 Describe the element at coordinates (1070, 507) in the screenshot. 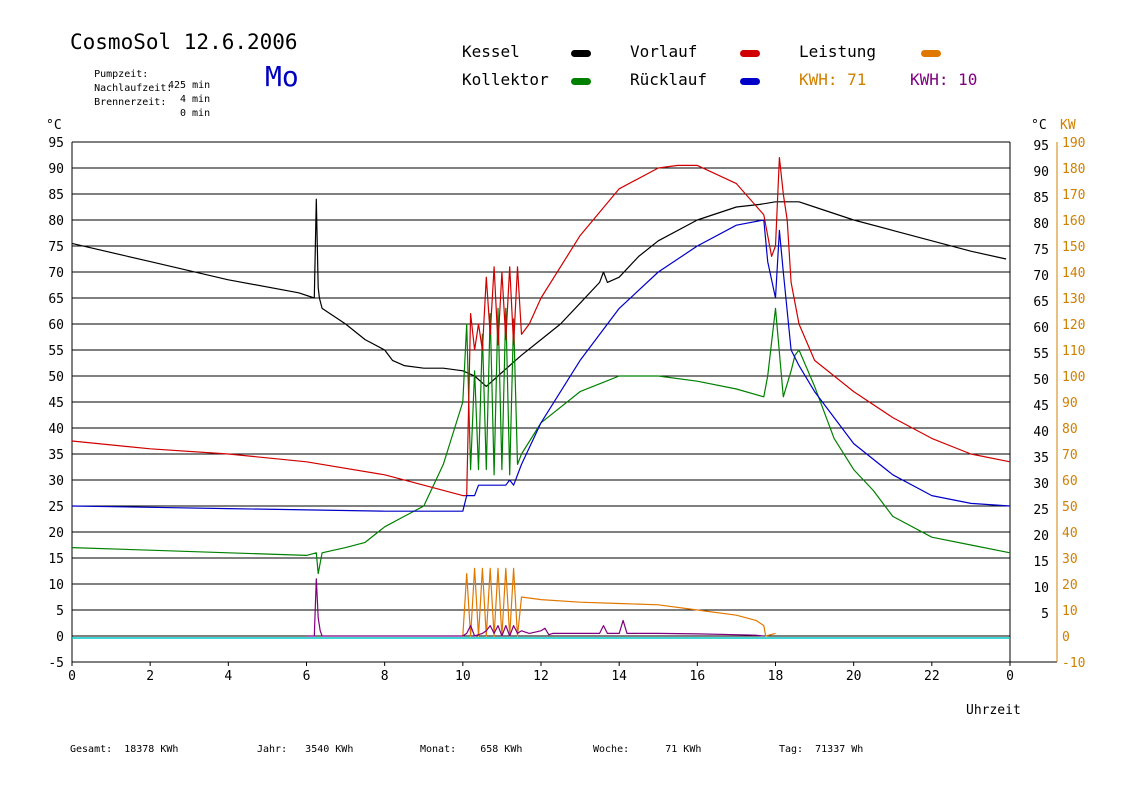

I see `y-tick-right-power: 50` at that location.